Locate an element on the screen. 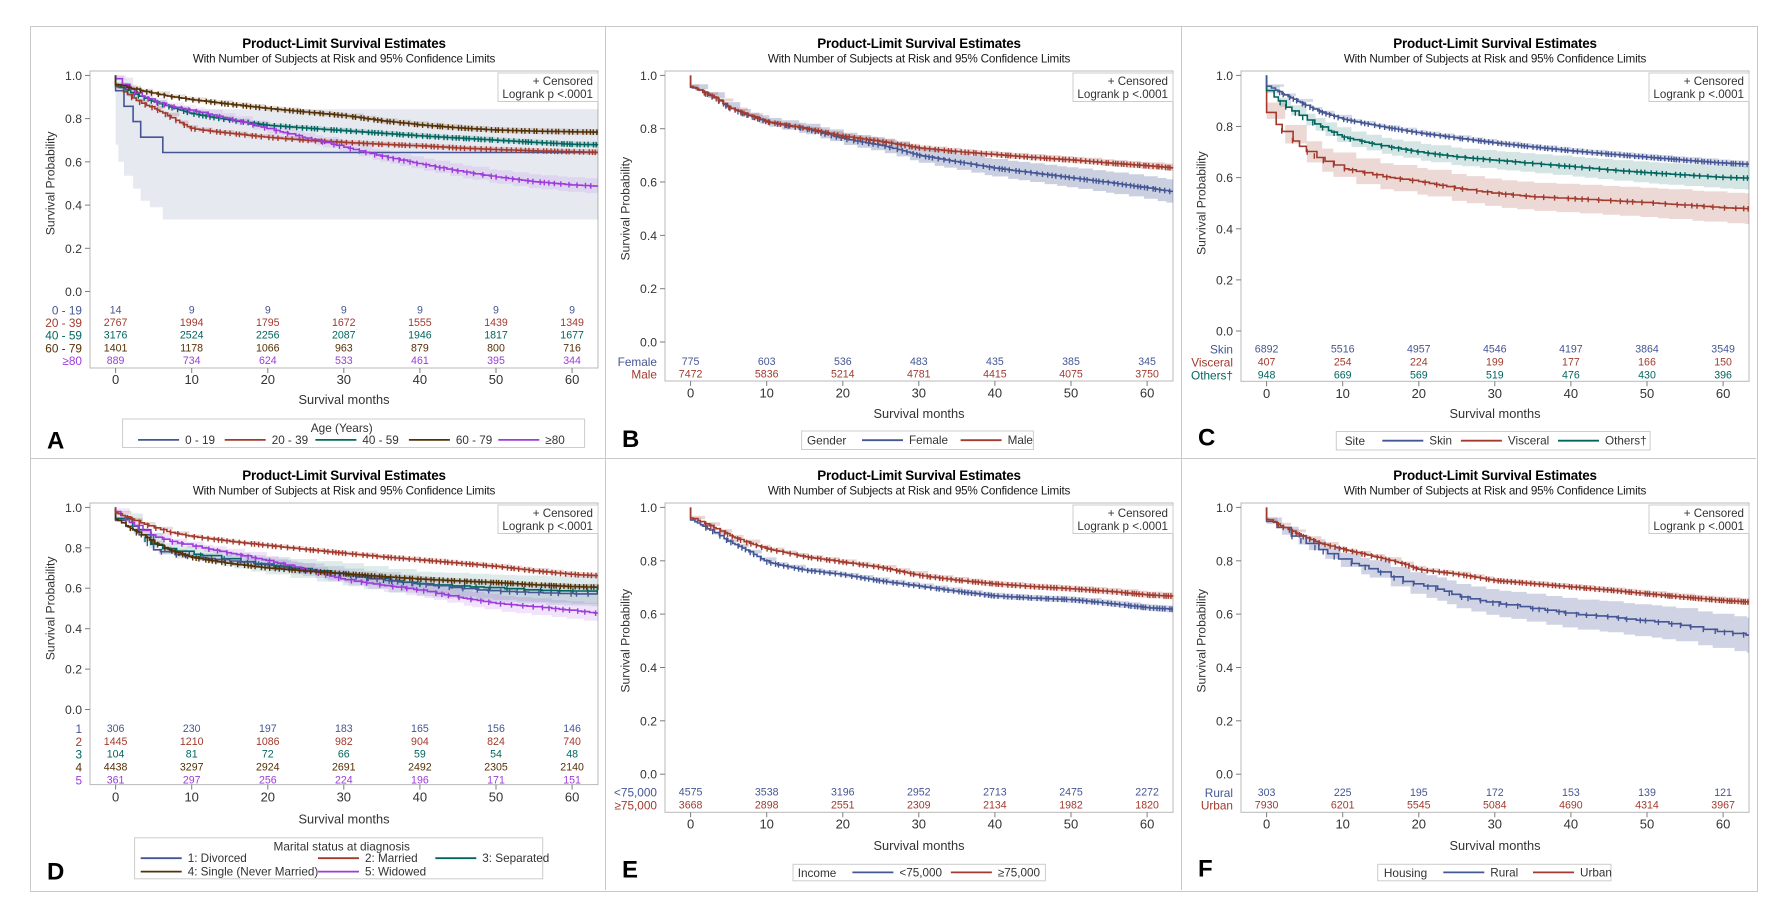  svg-text: 3176 is located at coordinates (116, 336).